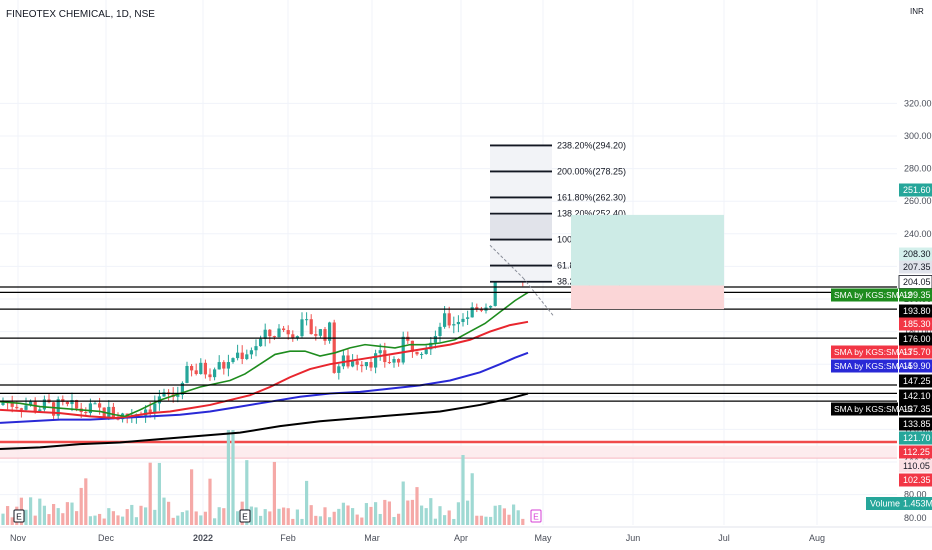 The height and width of the screenshot is (550, 932). Describe the element at coordinates (871, 352) in the screenshot. I see `sma-label-sma3: SMA by KGS:SMA-3` at that location.